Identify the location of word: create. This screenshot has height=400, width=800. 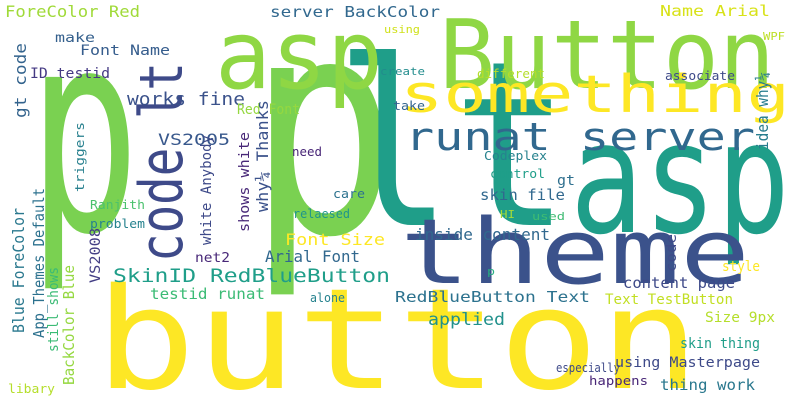
(402, 71).